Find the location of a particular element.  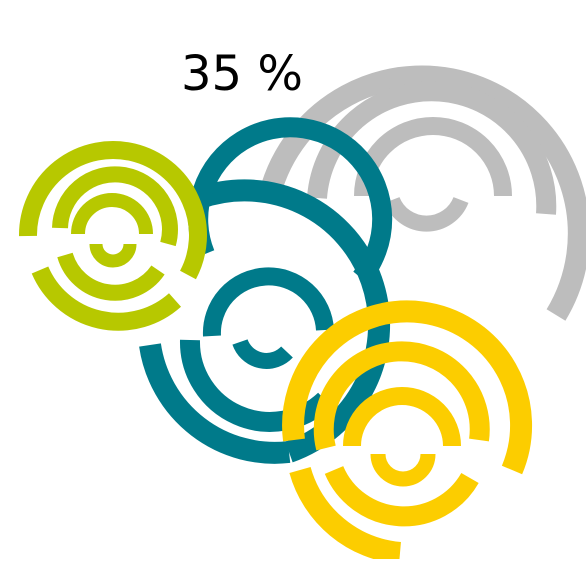

gray-arc-inner is located at coordinates (426, 214).